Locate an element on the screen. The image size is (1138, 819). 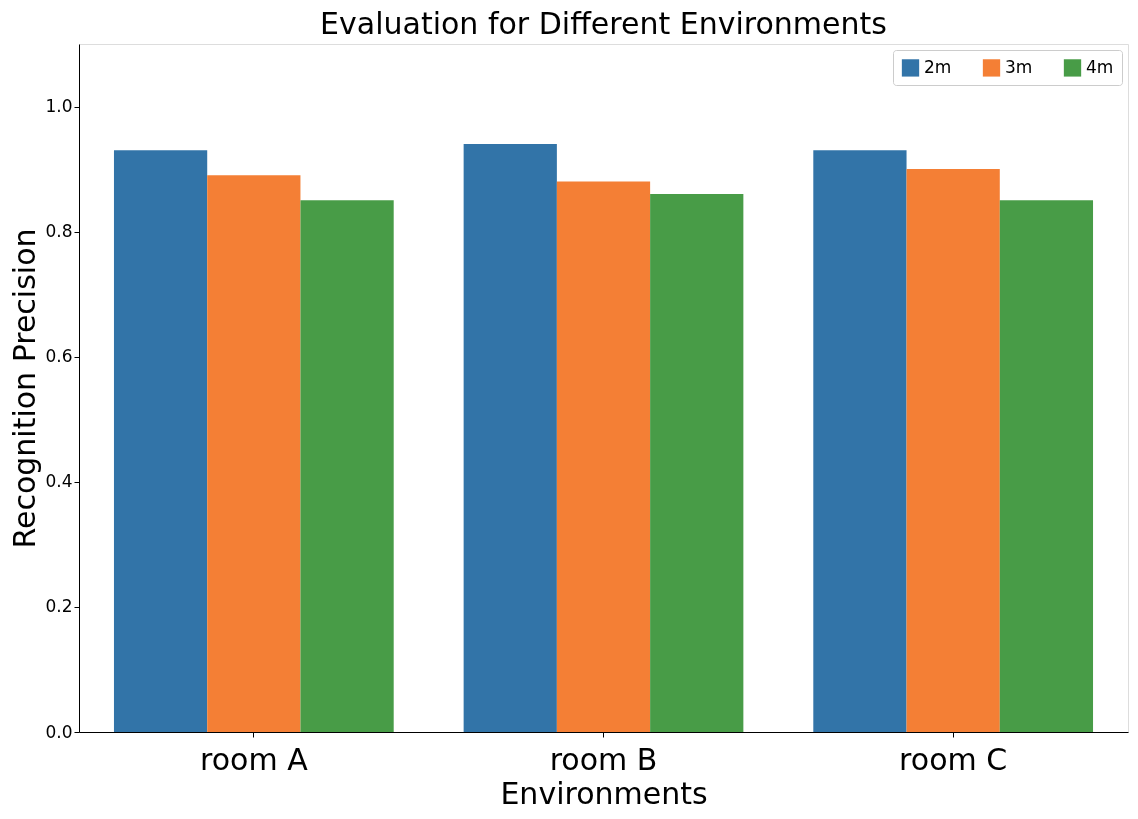
legend-label: 3m is located at coordinates (1019, 66).